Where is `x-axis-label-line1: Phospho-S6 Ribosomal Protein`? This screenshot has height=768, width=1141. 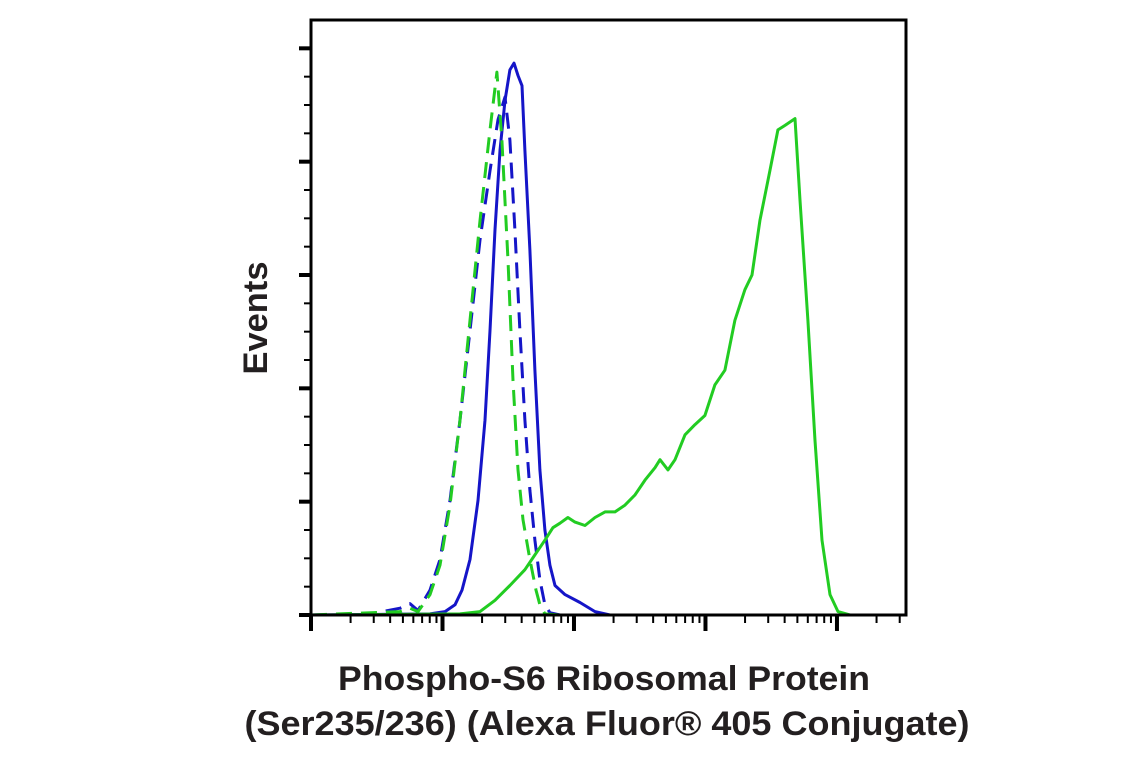 x-axis-label-line1: Phospho-S6 Ribosomal Protein is located at coordinates (604, 679).